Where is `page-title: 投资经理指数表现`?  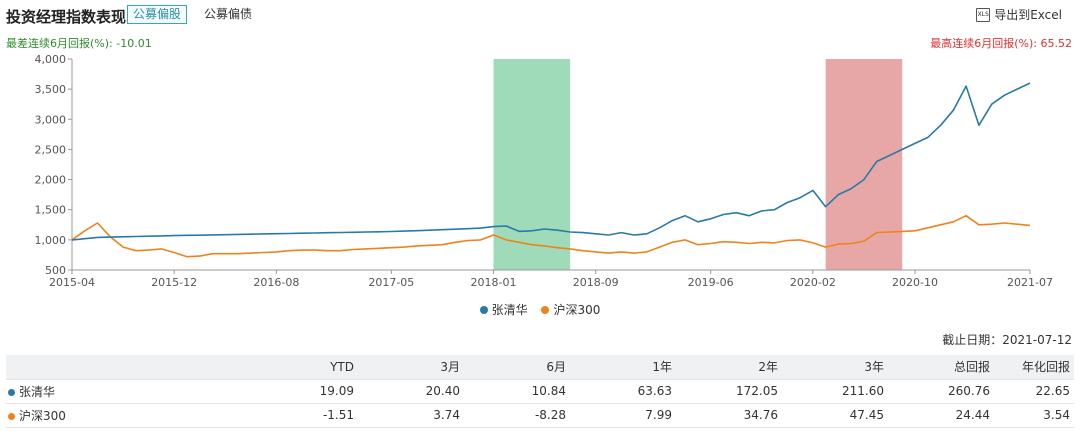
page-title: 投资经理指数表现 is located at coordinates (66, 17).